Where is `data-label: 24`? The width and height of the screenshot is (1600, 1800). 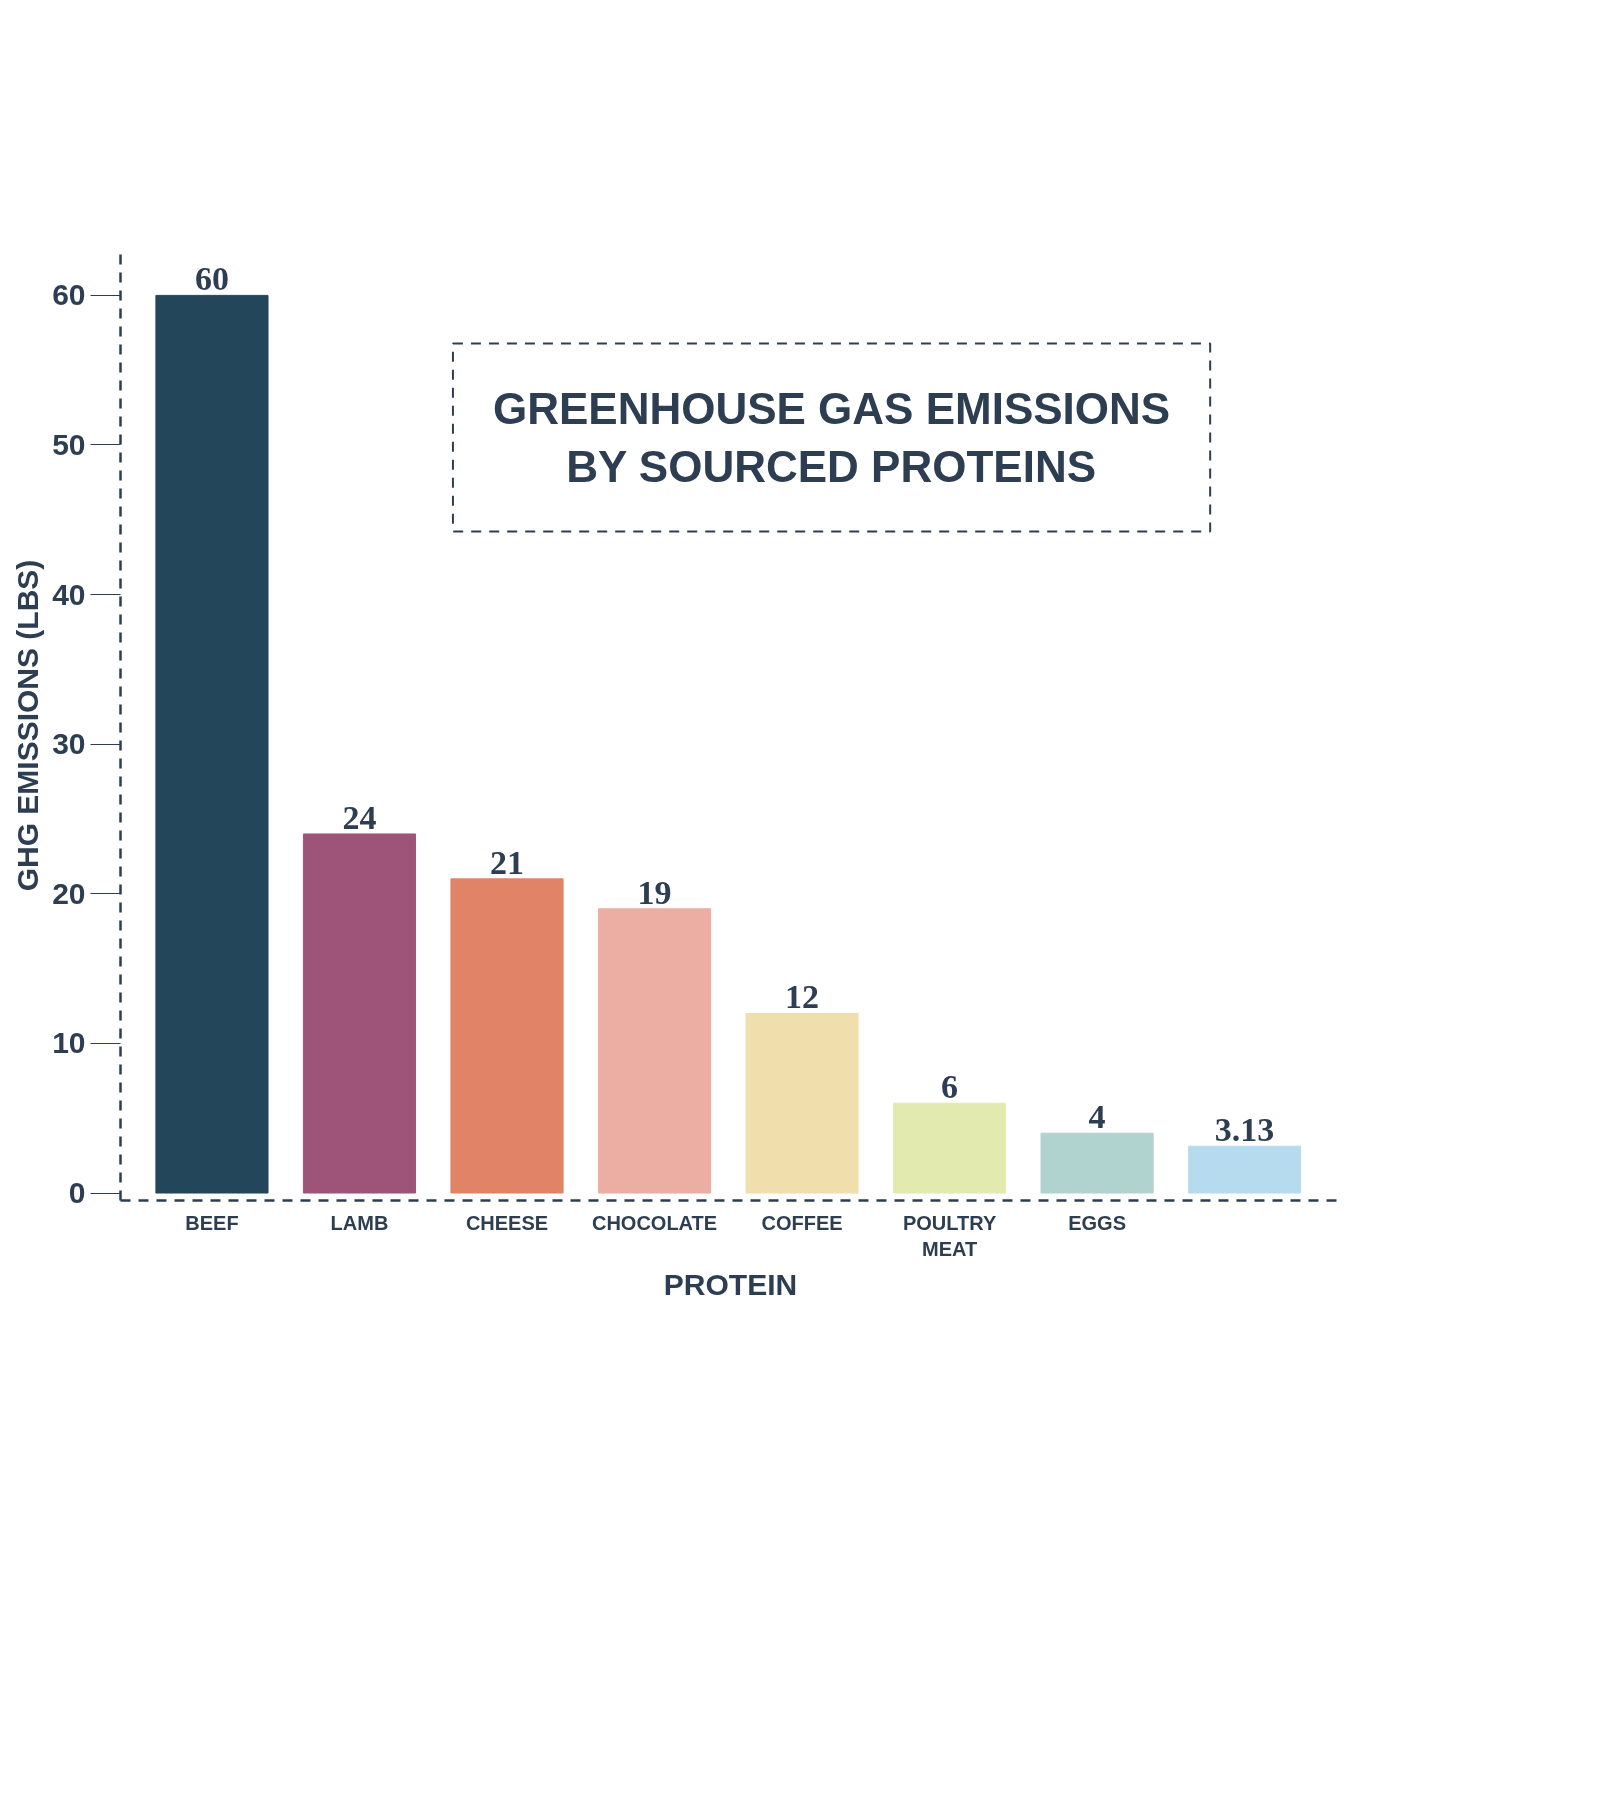 data-label: 24 is located at coordinates (359, 817).